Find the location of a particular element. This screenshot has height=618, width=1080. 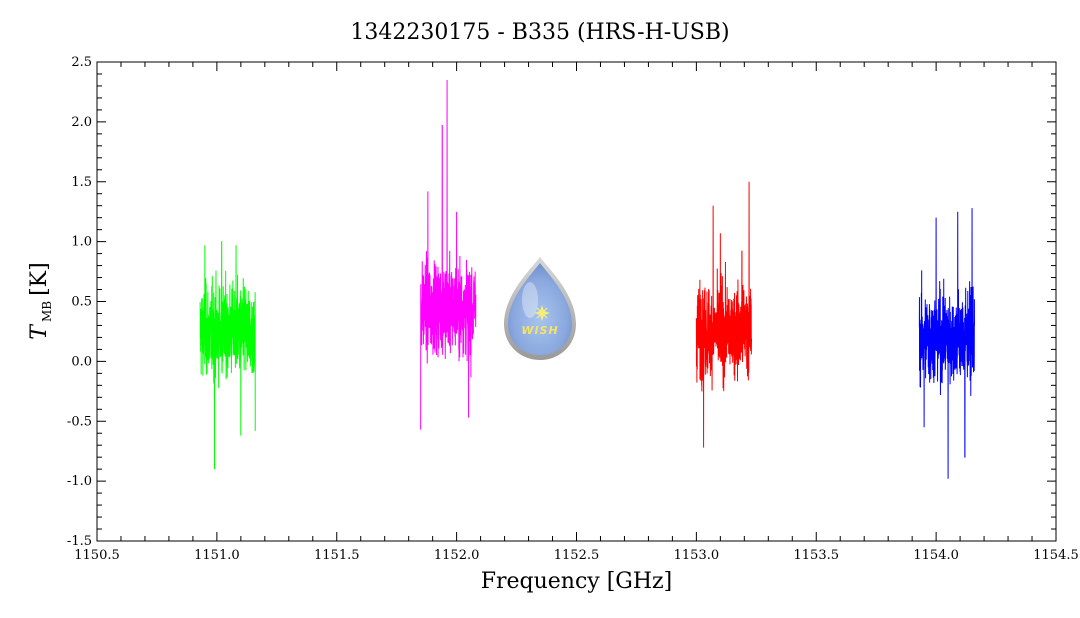

x-tick-label: 1154.0 is located at coordinates (936, 555).